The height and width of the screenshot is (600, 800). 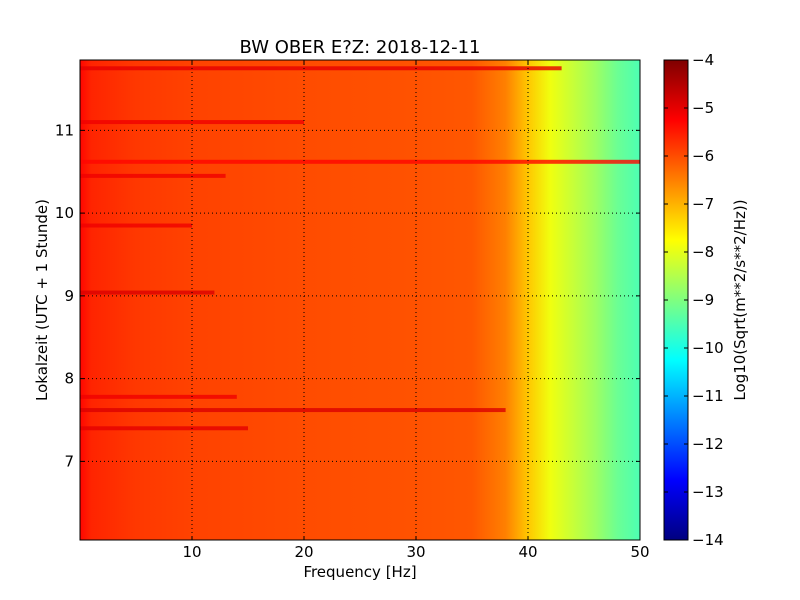 I want to click on y-tick-label: 10, so click(x=64, y=213).